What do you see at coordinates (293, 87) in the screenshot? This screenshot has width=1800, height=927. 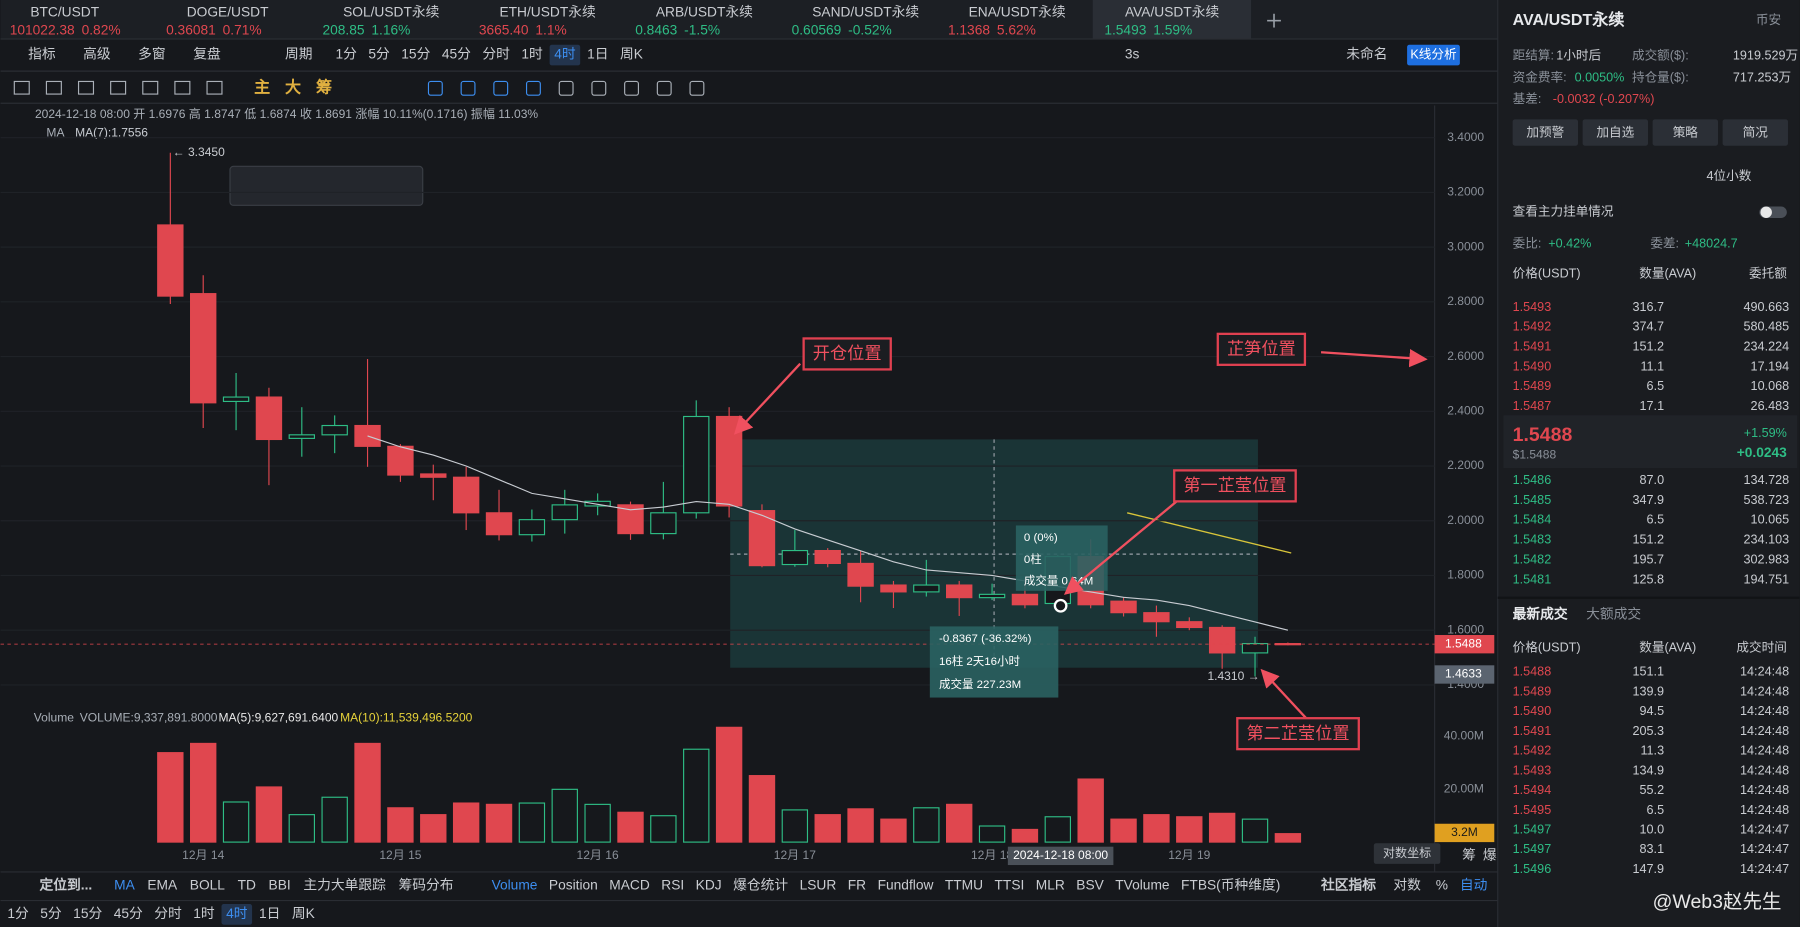 I see `tool-label: 大` at bounding box center [293, 87].